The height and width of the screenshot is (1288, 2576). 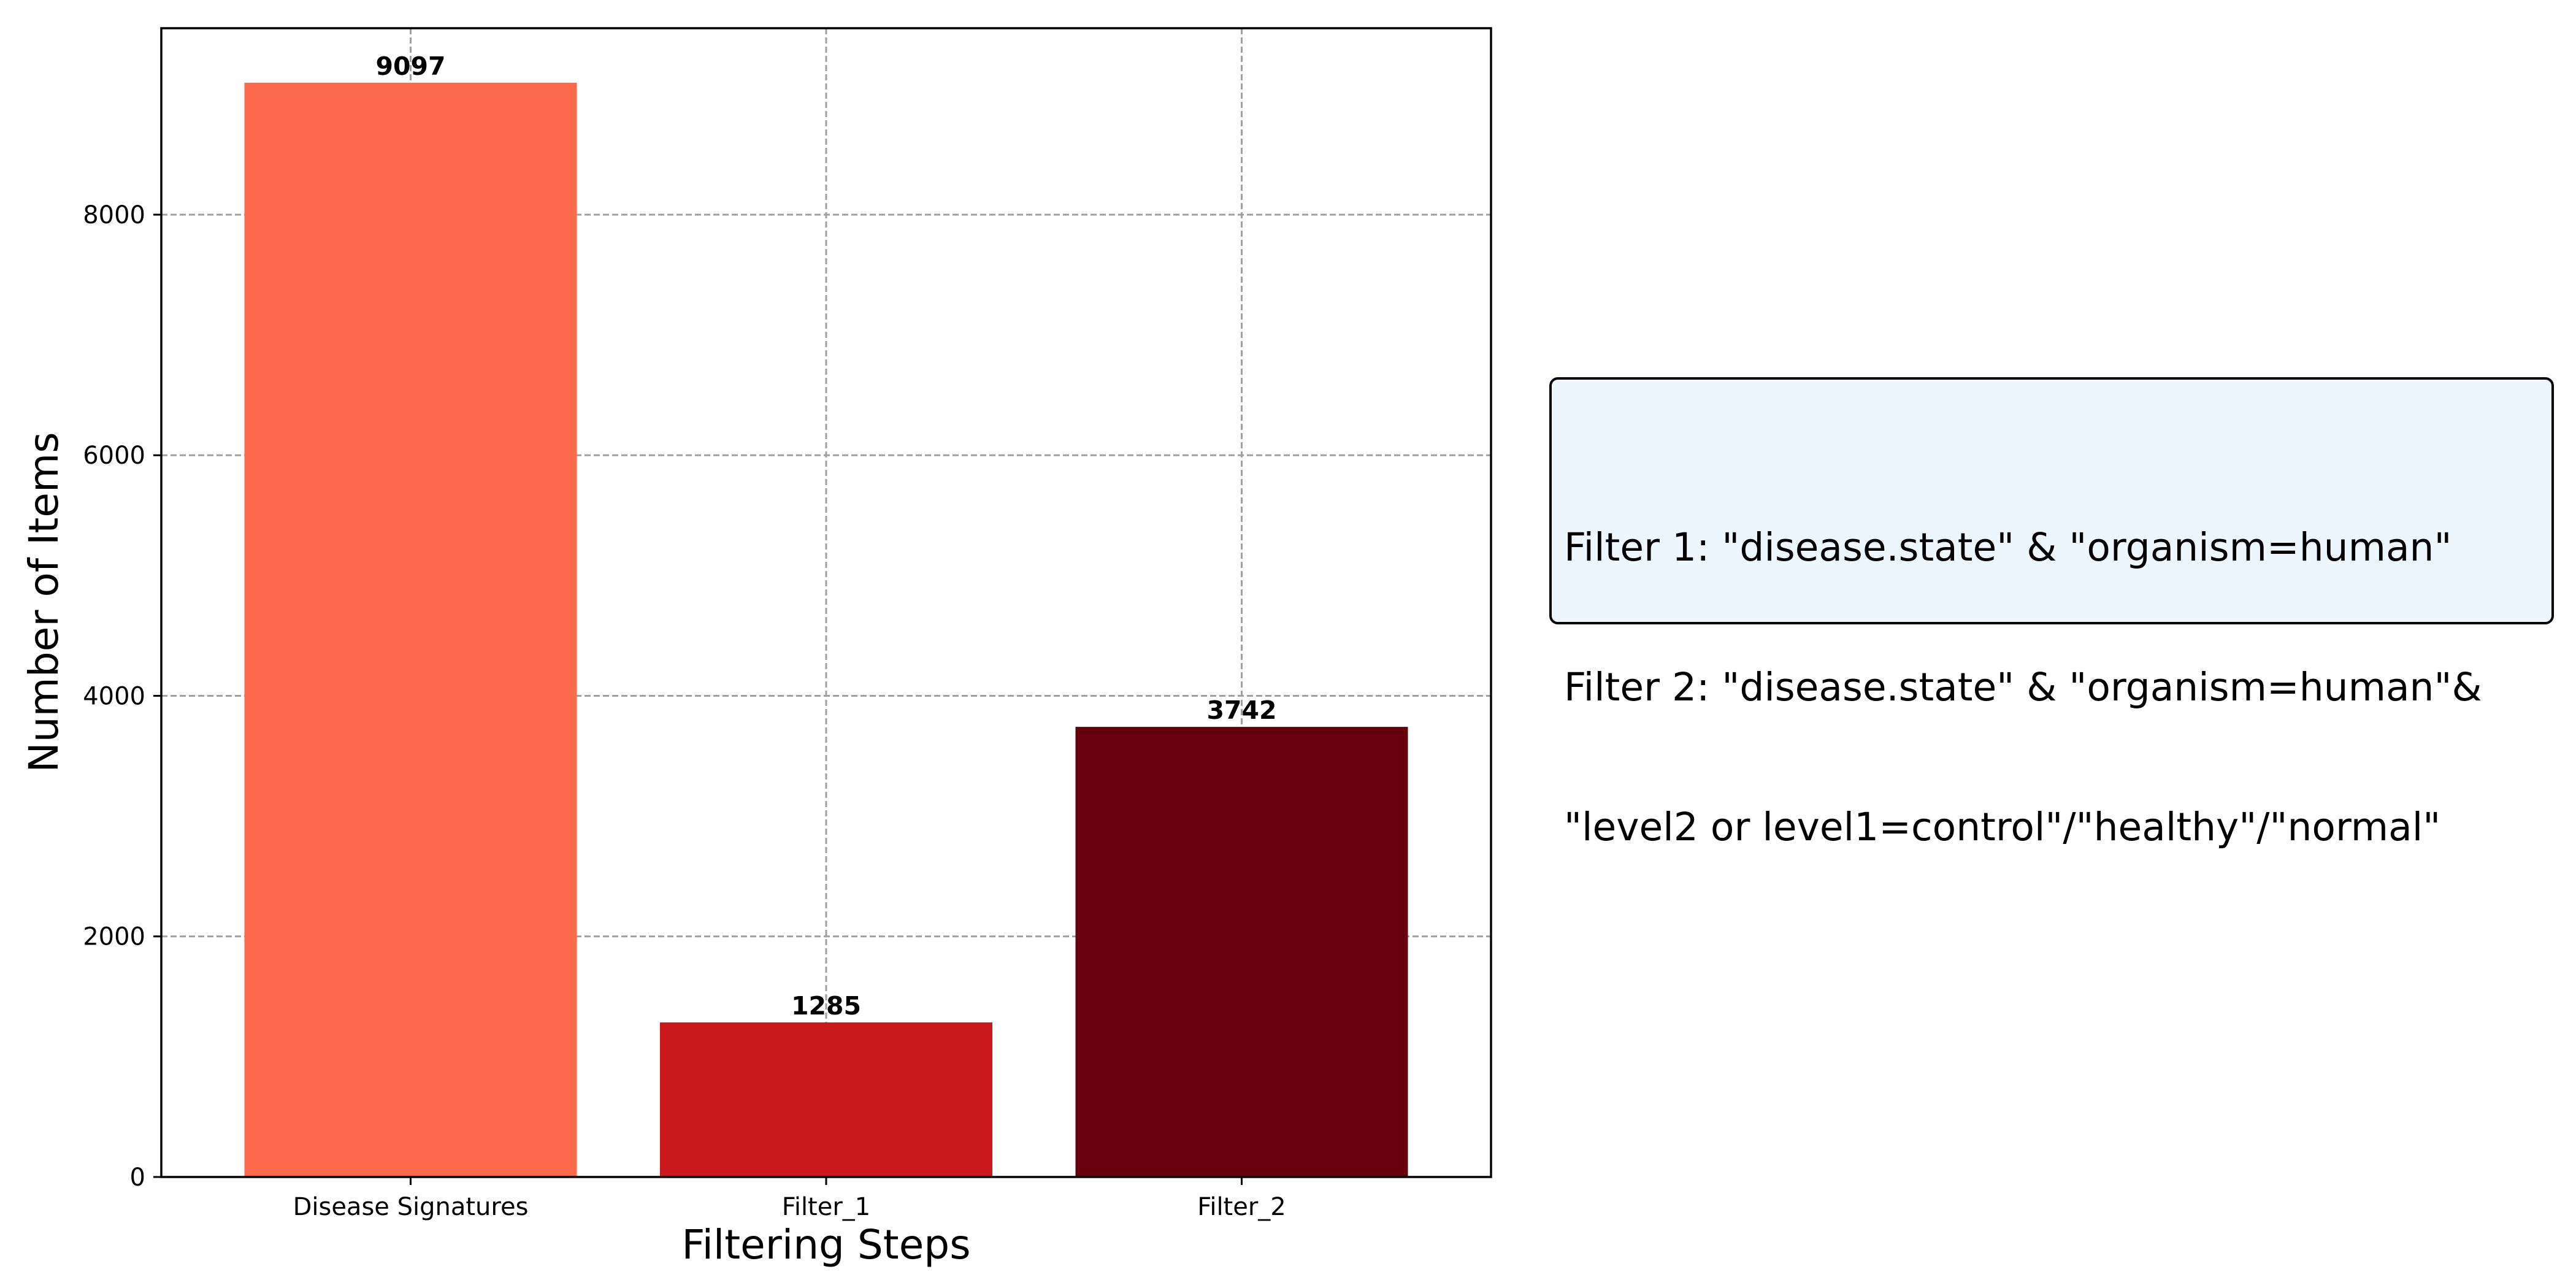 I want to click on bar-value-label: 1285, so click(x=826, y=1006).